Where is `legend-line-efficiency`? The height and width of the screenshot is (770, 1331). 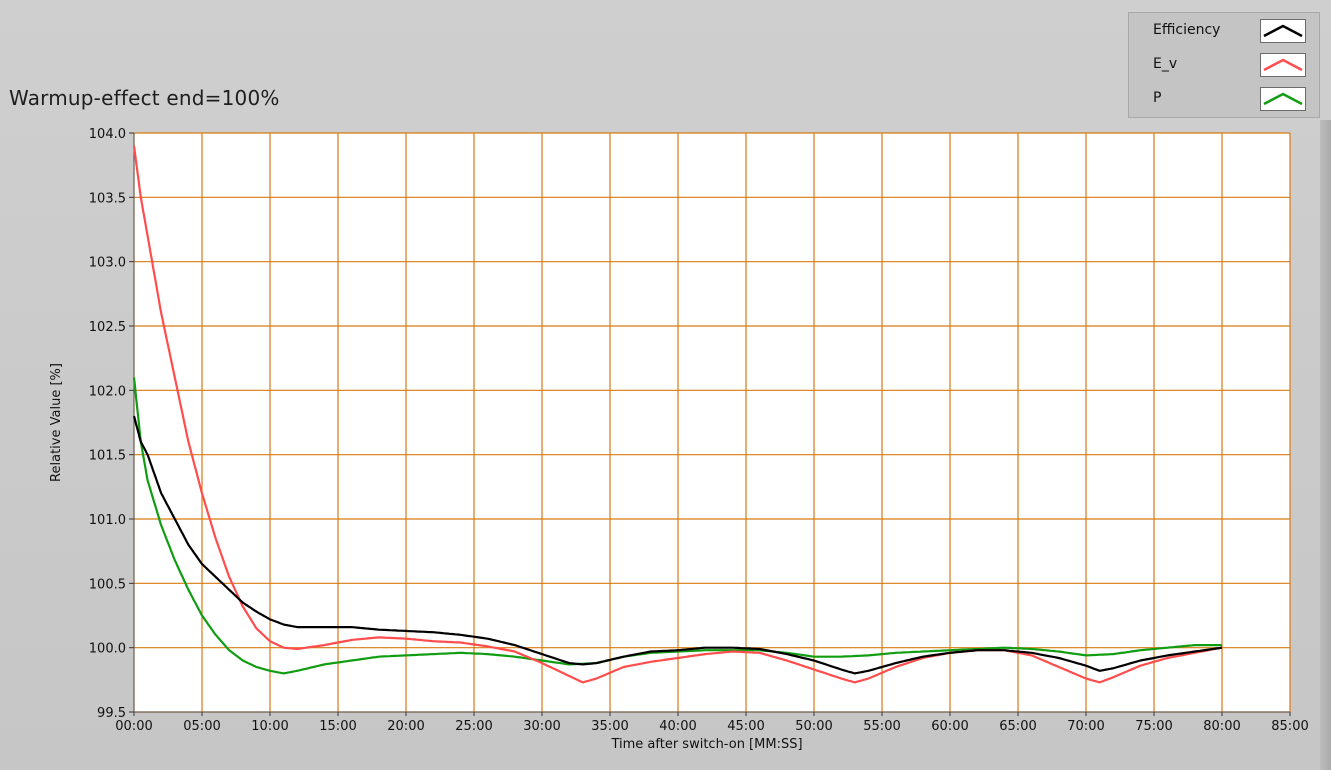 legend-line-efficiency is located at coordinates (1283, 31).